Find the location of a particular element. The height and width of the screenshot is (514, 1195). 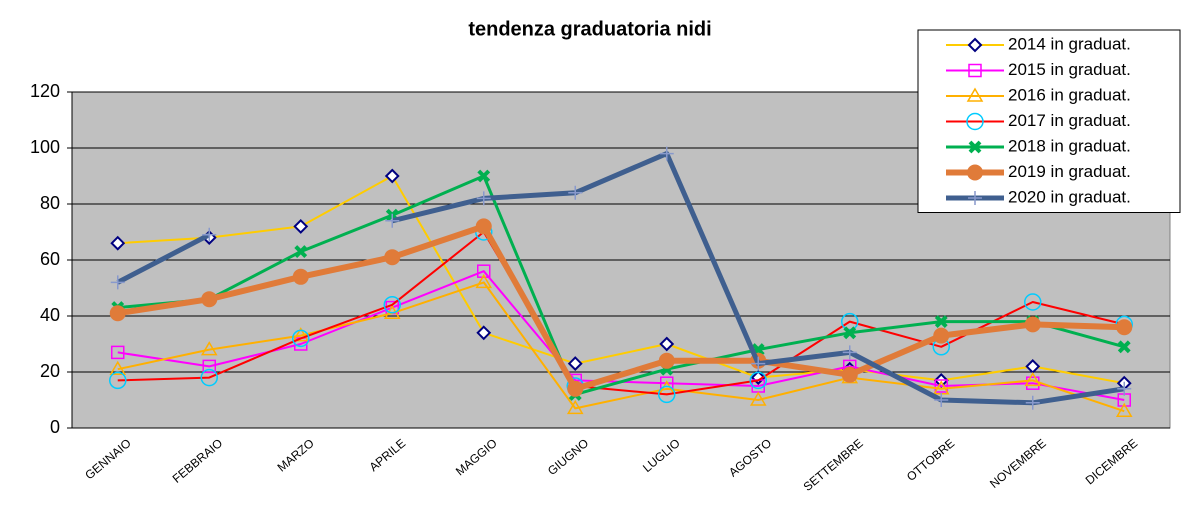

x-tick-label: NOVEMBRE is located at coordinates (1018, 463).